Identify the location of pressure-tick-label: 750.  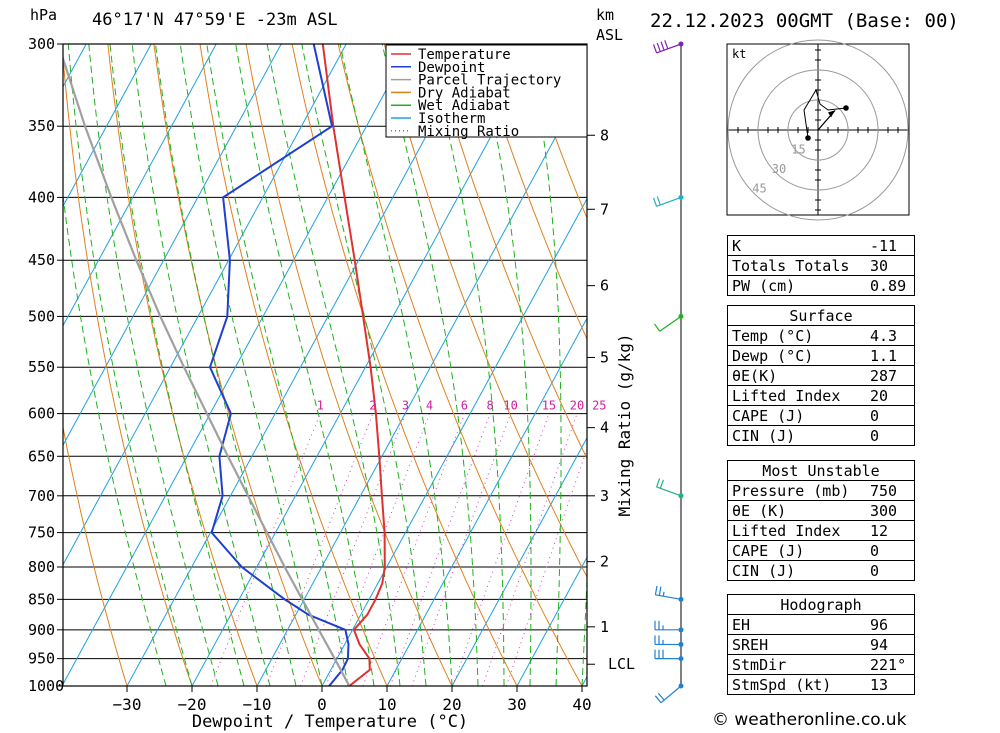
(41, 533).